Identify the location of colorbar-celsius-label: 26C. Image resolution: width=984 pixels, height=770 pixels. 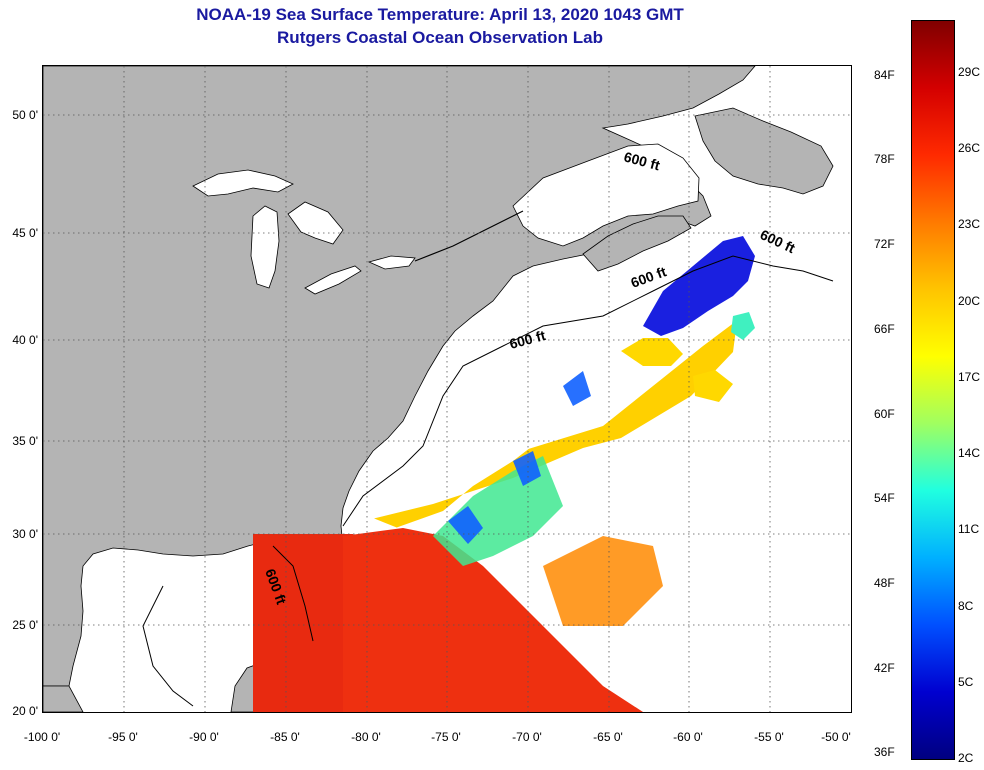
(969, 148).